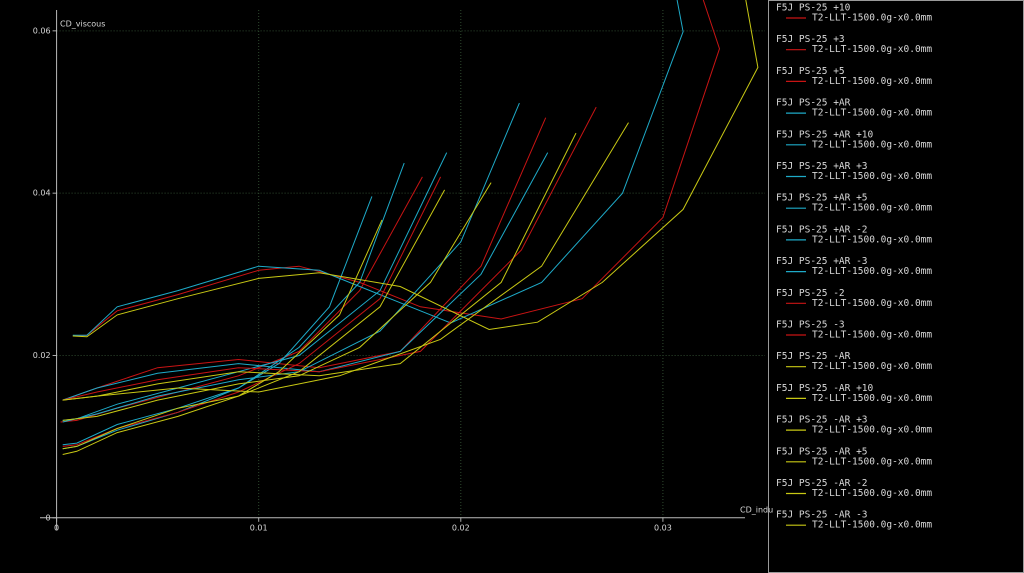 This screenshot has height=573, width=1024. Describe the element at coordinates (222, 337) in the screenshot. I see `polar-curve` at that location.